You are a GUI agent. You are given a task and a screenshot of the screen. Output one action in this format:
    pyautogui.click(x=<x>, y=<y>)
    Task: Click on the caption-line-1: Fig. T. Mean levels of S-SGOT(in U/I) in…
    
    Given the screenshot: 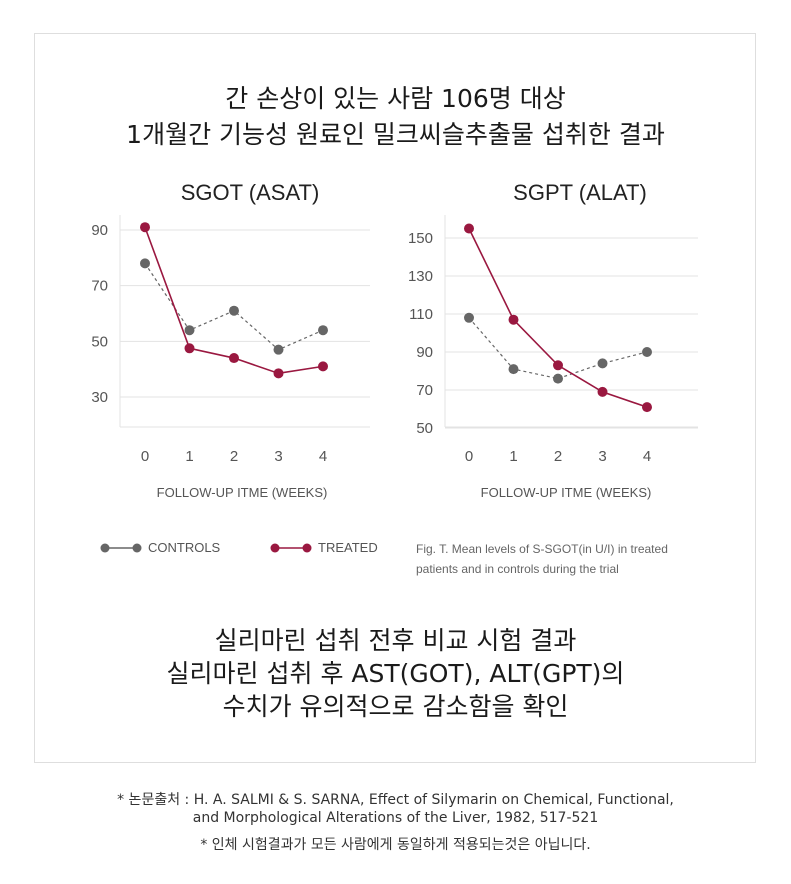 What is the action you would take?
    pyautogui.click(x=542, y=549)
    